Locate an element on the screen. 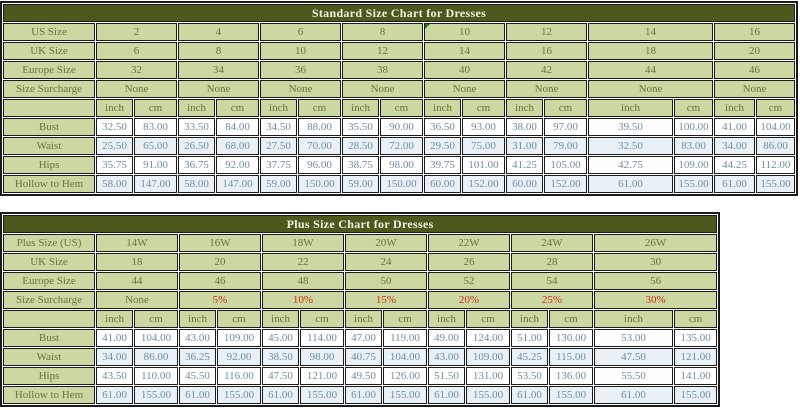 This screenshot has width=800, height=410. size-value: 18 is located at coordinates (137, 262).